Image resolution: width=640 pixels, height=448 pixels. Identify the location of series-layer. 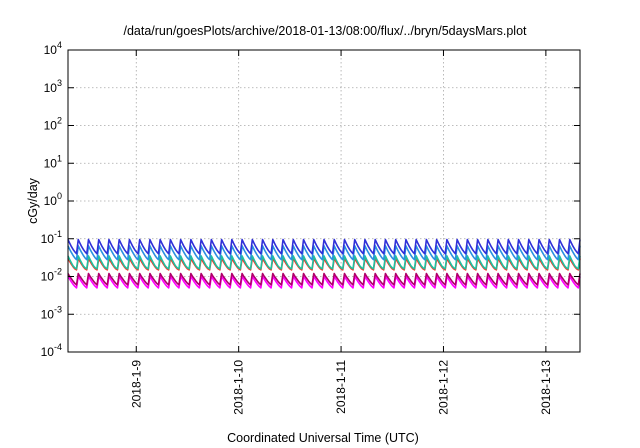
(324, 263).